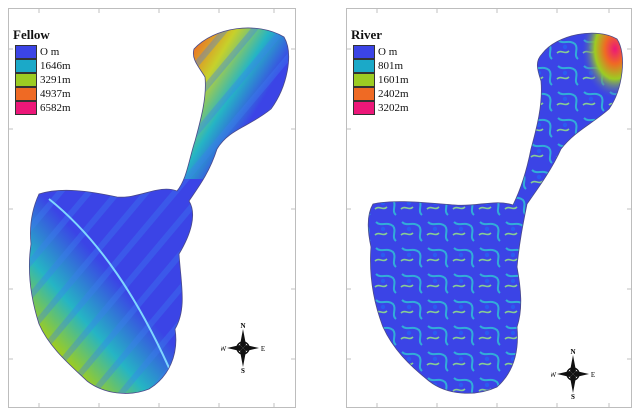 This screenshot has width=637, height=412. I want to click on legend-item: 6582m, so click(43, 108).